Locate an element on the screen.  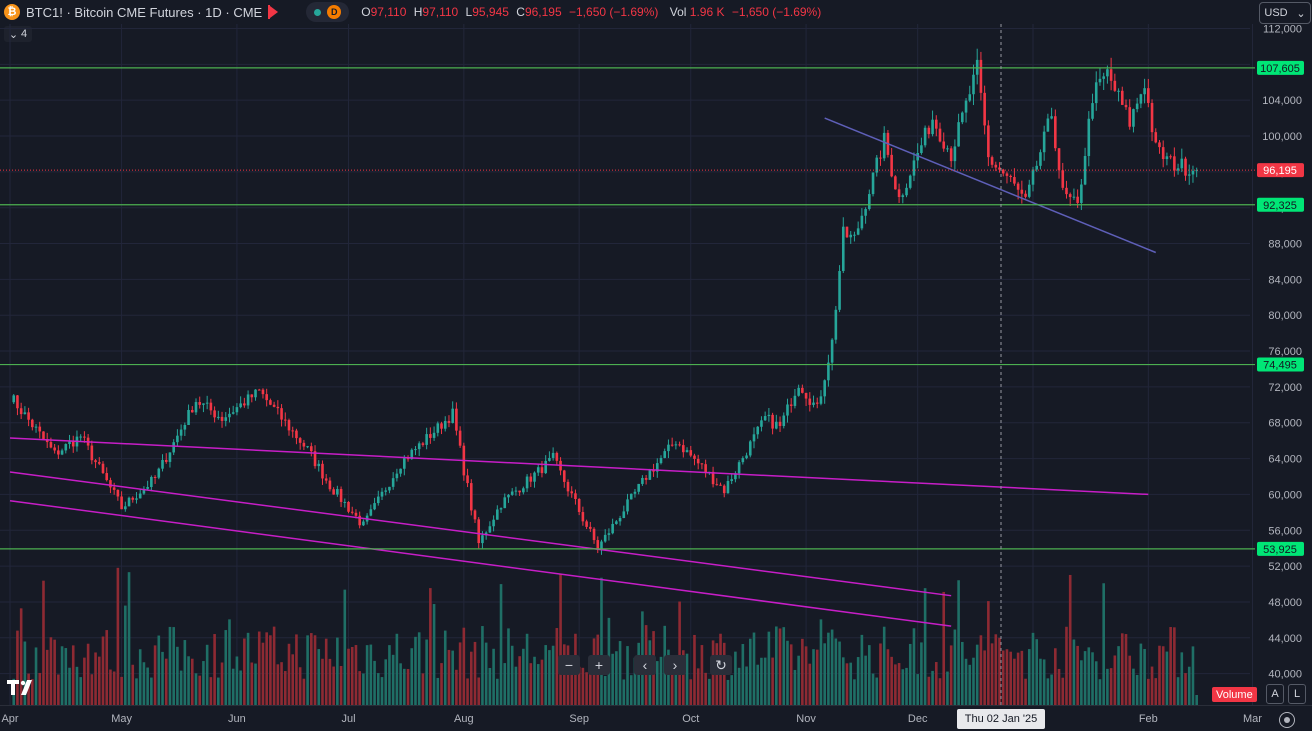
zoom-out-button: − is located at coordinates (569, 665).